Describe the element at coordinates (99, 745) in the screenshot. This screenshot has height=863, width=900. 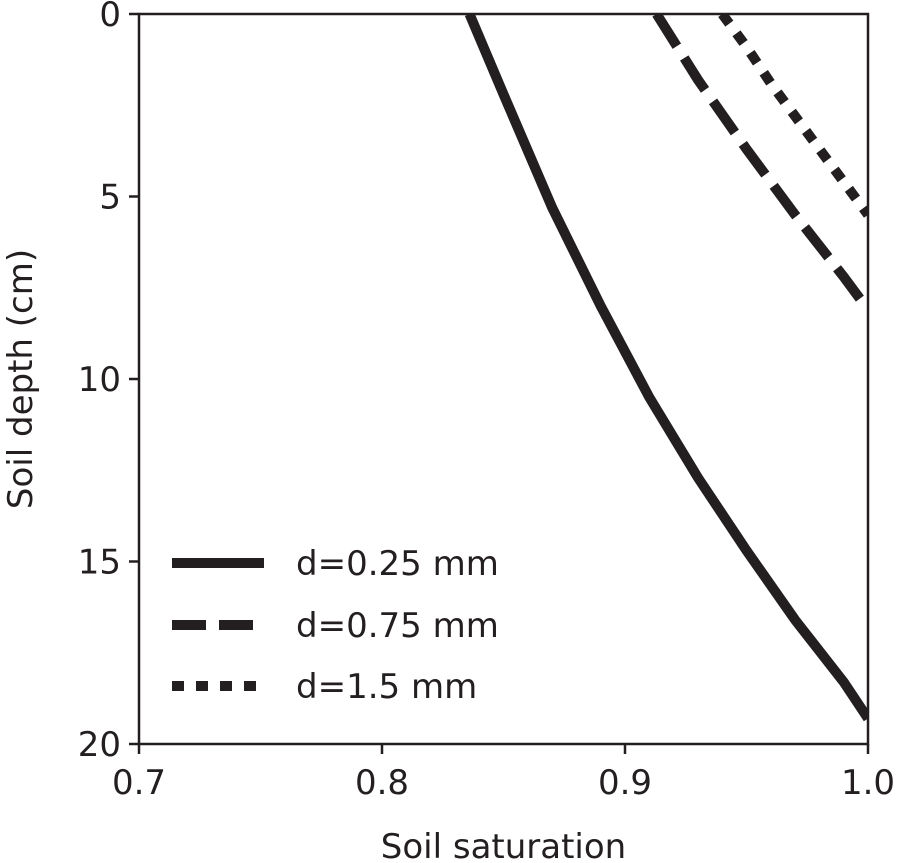
I see `y-tick-label: 20` at that location.